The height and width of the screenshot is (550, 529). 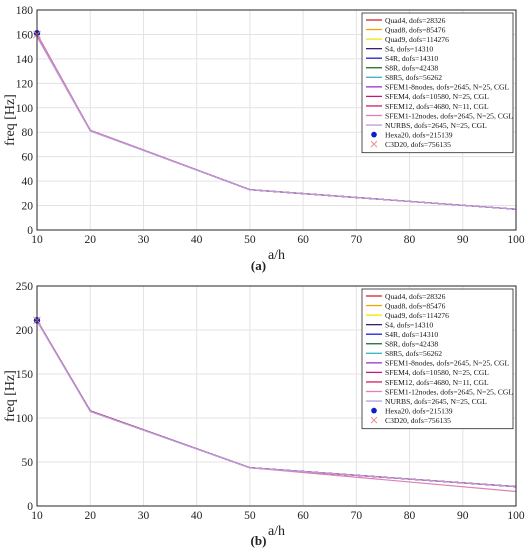 I want to click on chart-a-legend-label: Quad9, dofs=114276, so click(x=417, y=39).